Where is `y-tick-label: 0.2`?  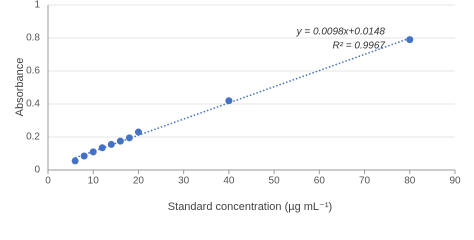 y-tick-label: 0.2 is located at coordinates (33, 137).